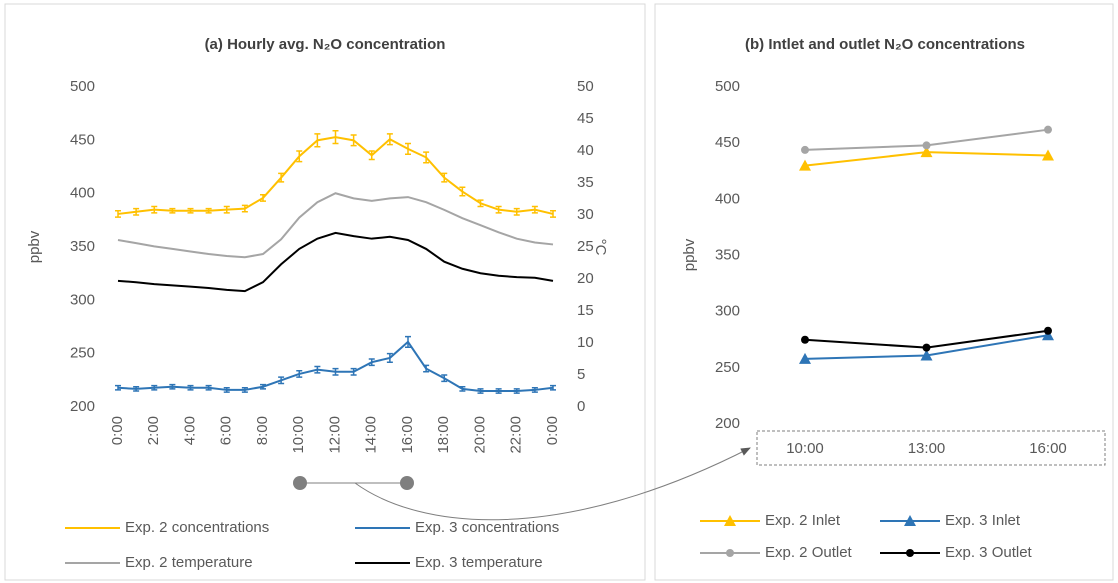 This screenshot has width=1118, height=583. What do you see at coordinates (552, 430) in the screenshot?
I see `x-tick-label: 0:00` at bounding box center [552, 430].